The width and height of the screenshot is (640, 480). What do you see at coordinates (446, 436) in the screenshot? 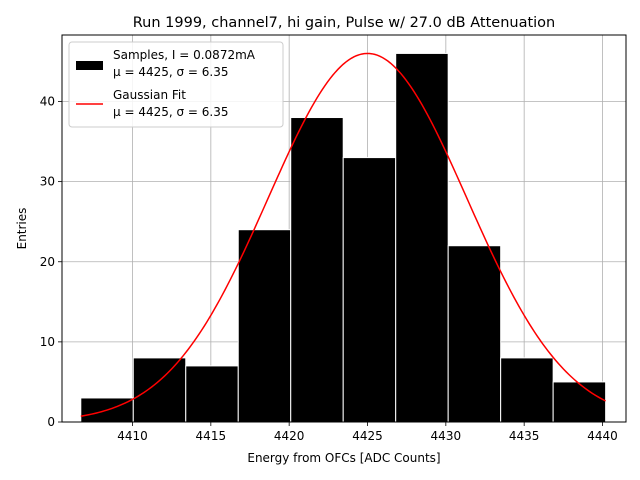
I see `x-tick-label: 4430` at bounding box center [446, 436].